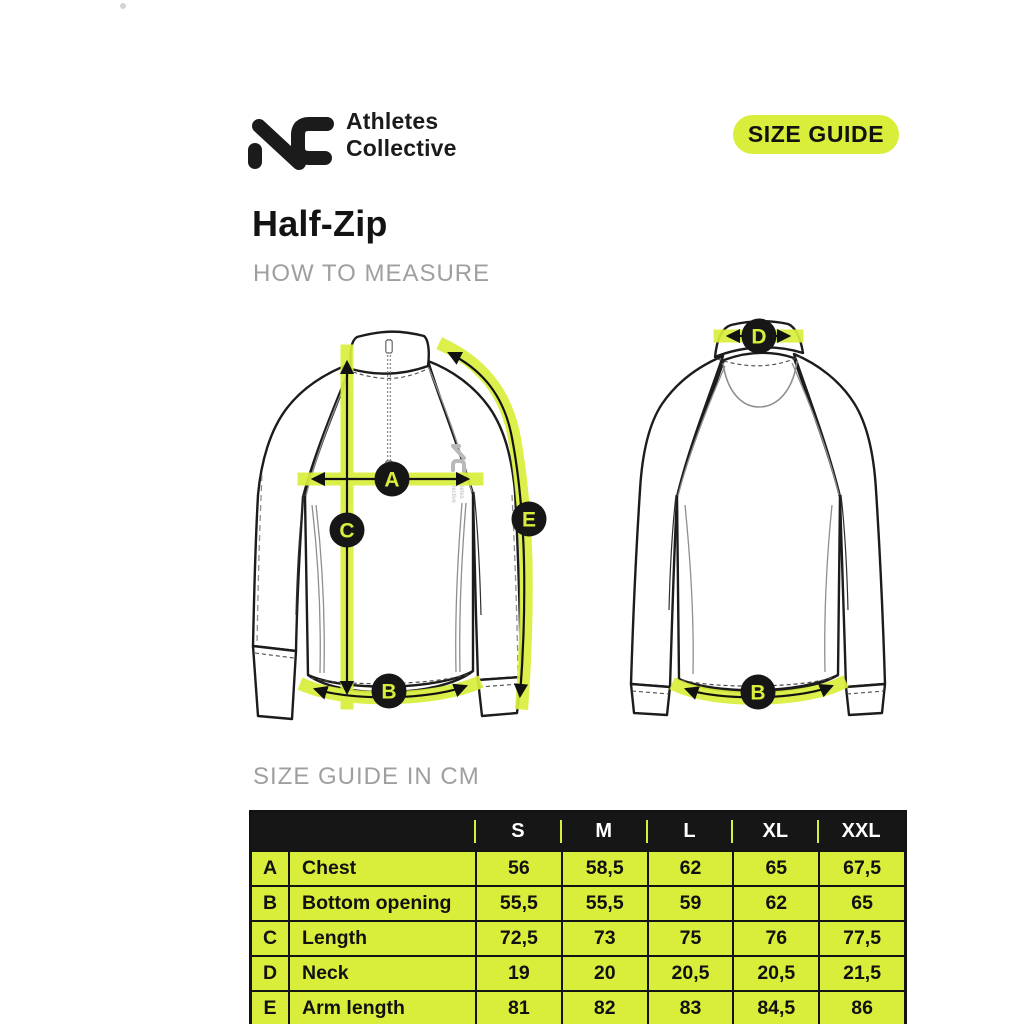  I want to click on cell-value: 81, so click(518, 1007).